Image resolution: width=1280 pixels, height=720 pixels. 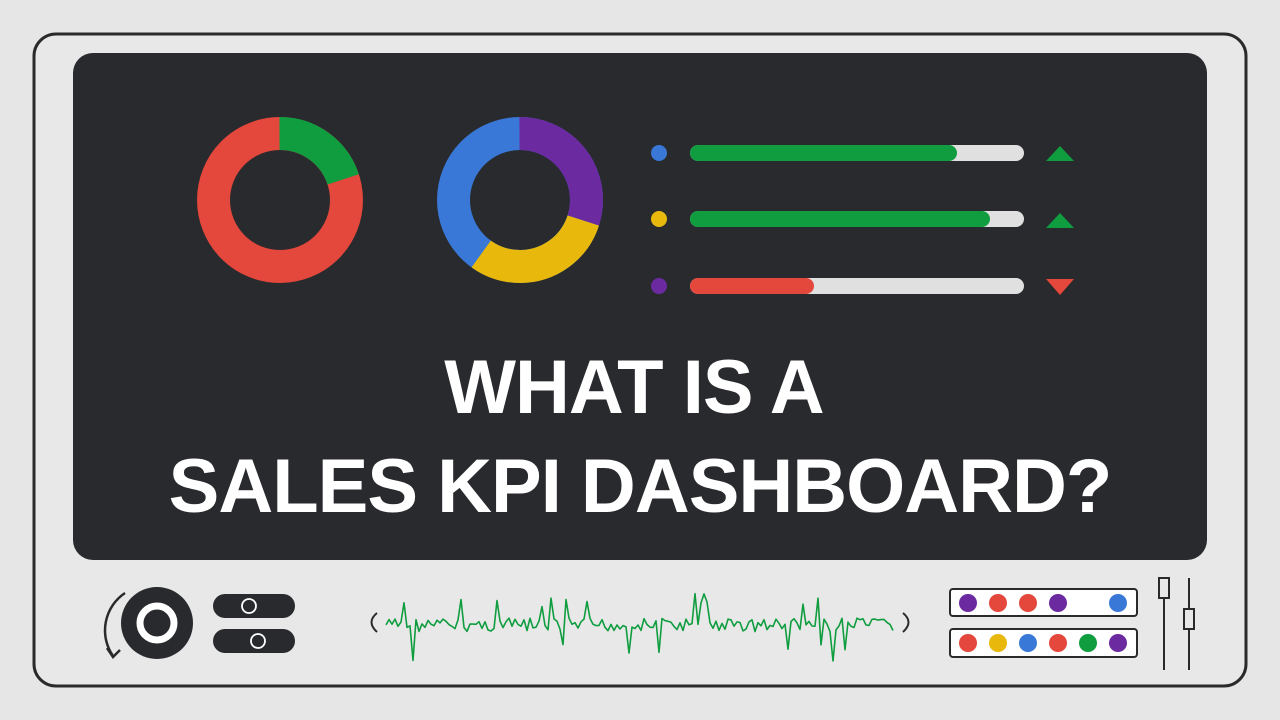 I want to click on rotate-arrow, so click(x=114, y=624).